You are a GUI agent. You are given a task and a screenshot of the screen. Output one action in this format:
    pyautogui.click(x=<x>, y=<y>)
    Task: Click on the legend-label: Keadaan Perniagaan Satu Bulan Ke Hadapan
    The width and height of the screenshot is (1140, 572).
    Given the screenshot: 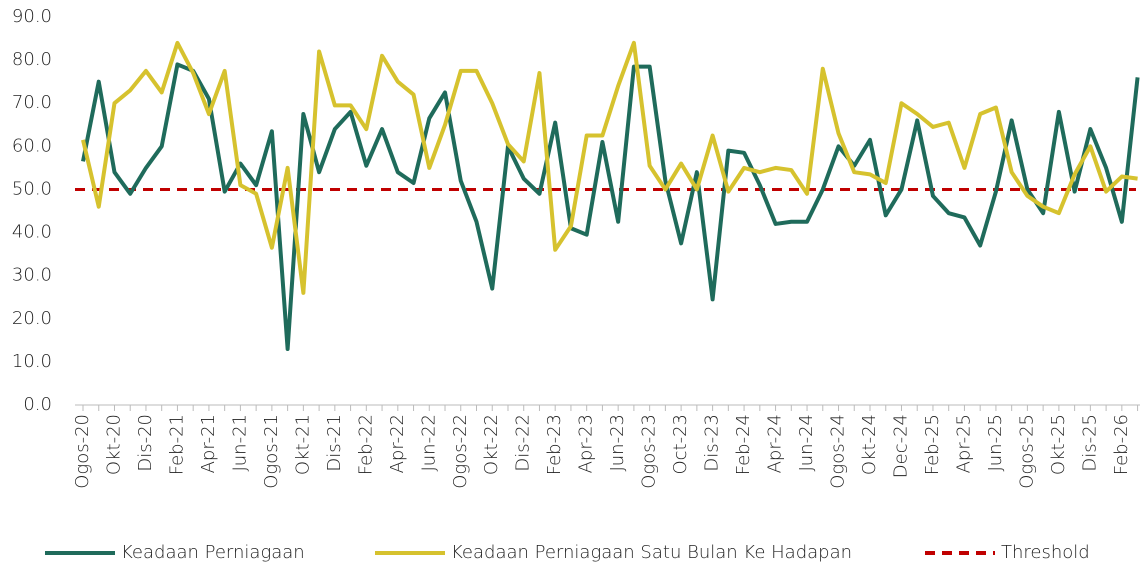 What is the action you would take?
    pyautogui.click(x=651, y=552)
    